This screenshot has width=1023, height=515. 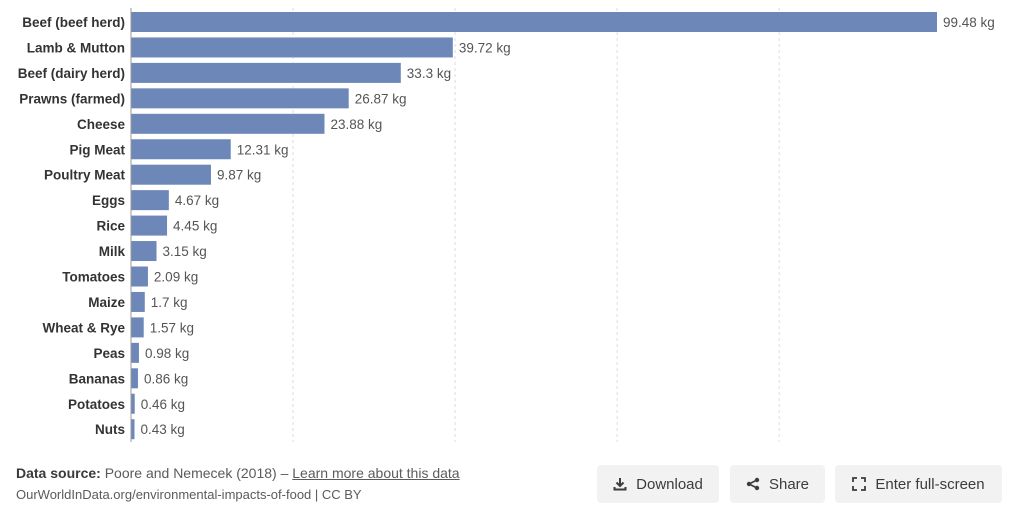 I want to click on category-label: Bananas, so click(x=97, y=378).